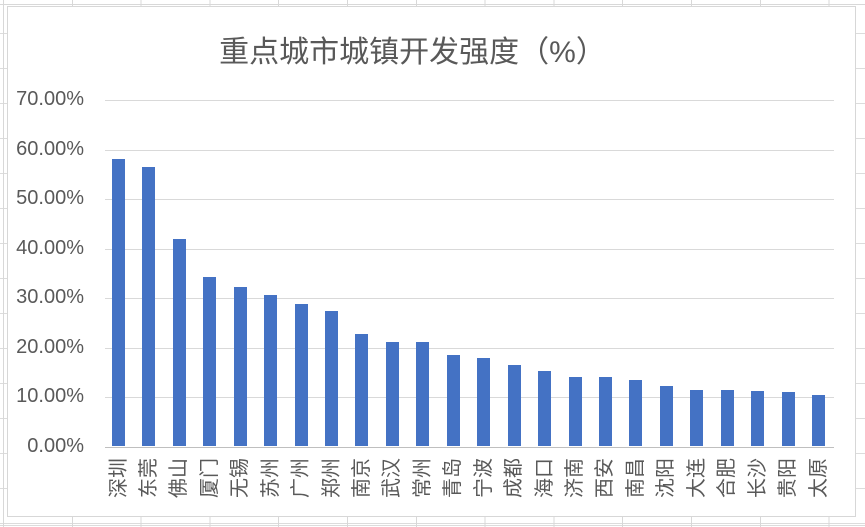  Describe the element at coordinates (758, 418) in the screenshot. I see `bar-长沙` at that location.